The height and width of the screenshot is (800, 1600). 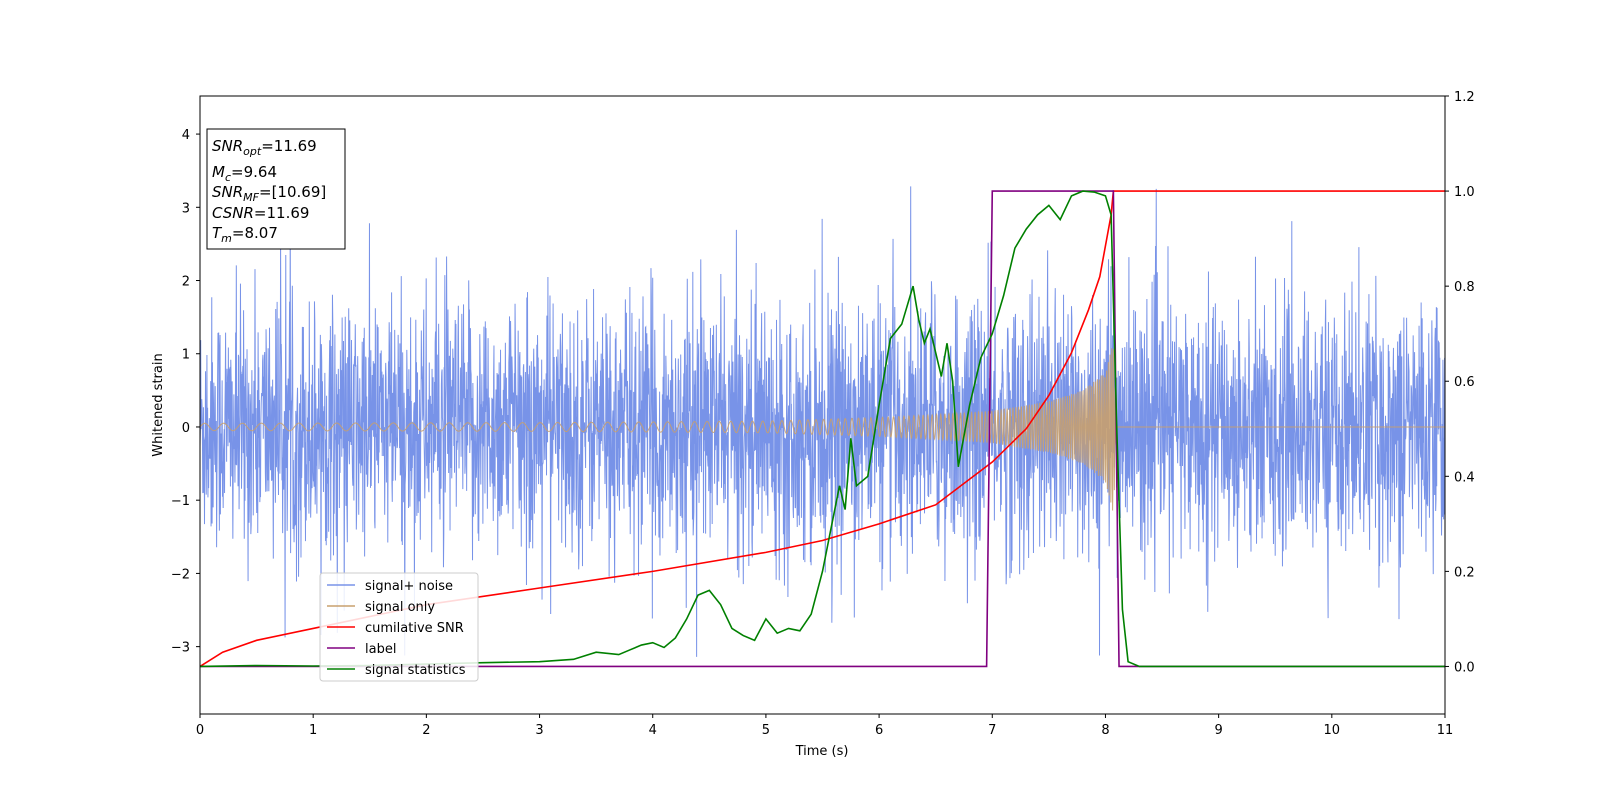 What do you see at coordinates (217, 233) in the screenshot?
I see `info-tm-base: T` at bounding box center [217, 233].